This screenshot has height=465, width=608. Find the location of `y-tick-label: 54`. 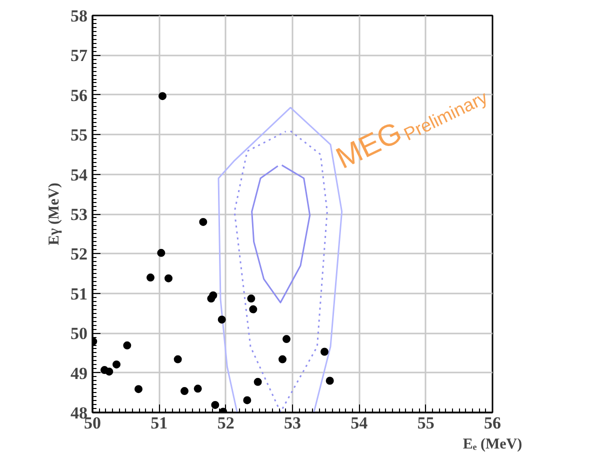

y-tick-label: 54 is located at coordinates (79, 174).